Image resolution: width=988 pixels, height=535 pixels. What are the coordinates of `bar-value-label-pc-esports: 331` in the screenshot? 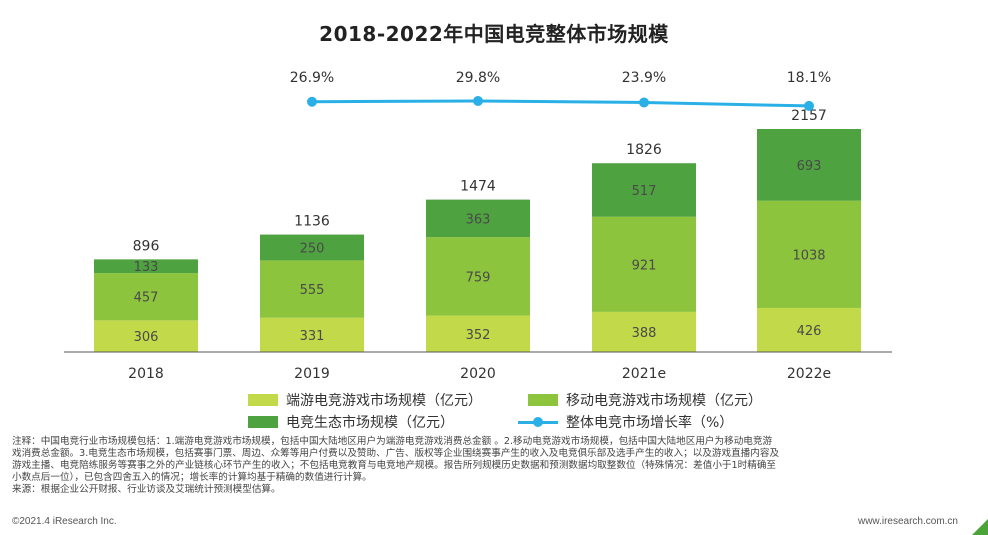 It's located at (312, 336).